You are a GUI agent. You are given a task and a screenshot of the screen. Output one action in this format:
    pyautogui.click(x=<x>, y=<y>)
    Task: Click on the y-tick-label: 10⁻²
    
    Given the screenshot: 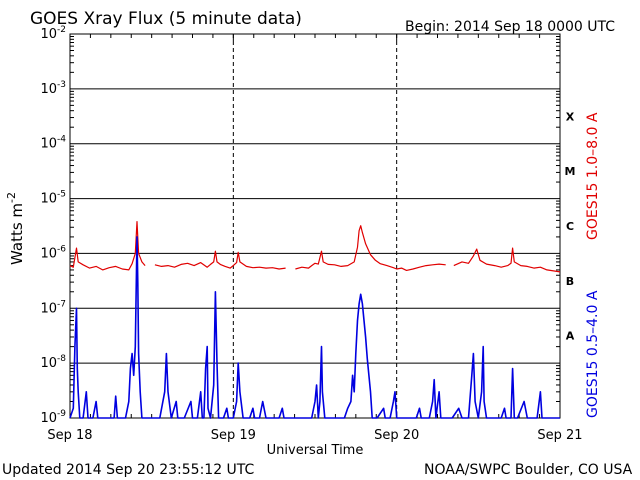 What is the action you would take?
    pyautogui.click(x=53, y=33)
    